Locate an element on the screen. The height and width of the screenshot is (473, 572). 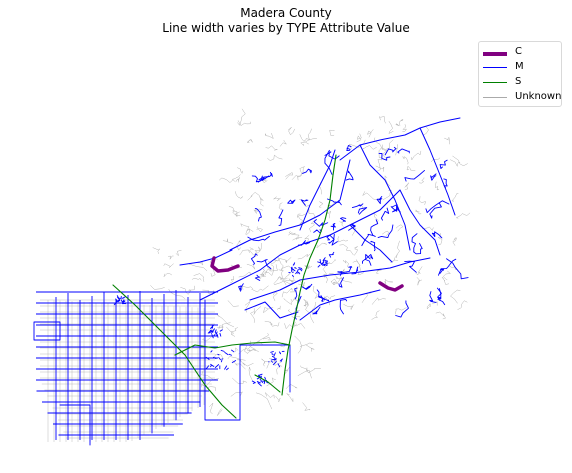
legend-label-s: S is located at coordinates (518, 81).